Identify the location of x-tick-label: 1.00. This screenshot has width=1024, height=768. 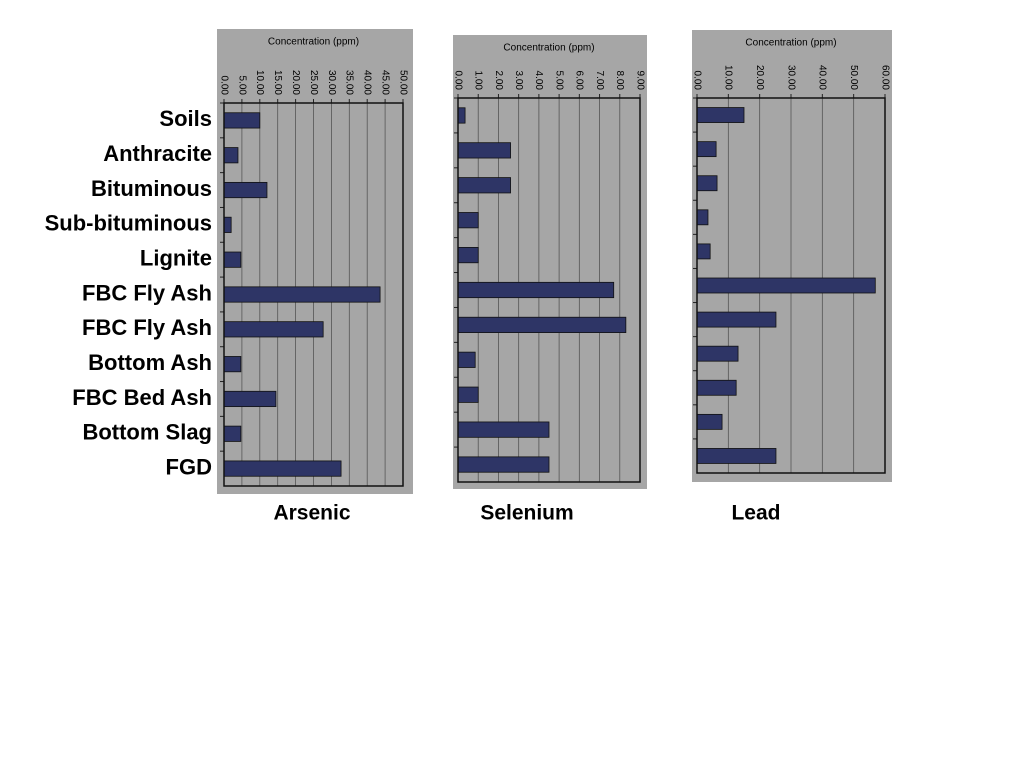
(478, 81).